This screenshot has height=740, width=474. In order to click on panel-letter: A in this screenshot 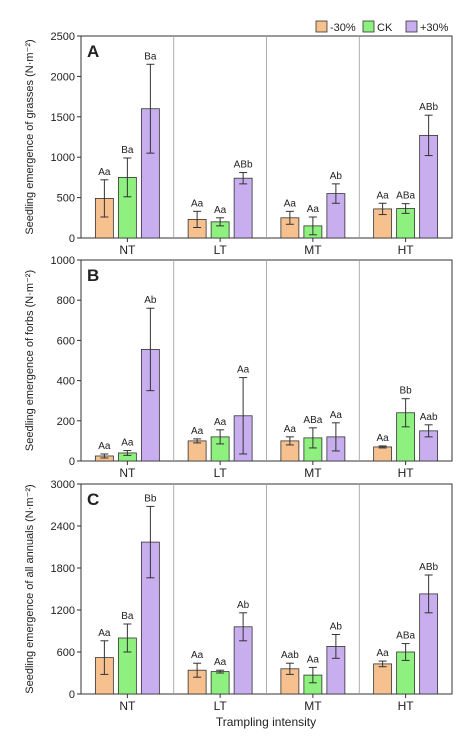, I will do `click(93, 51)`.